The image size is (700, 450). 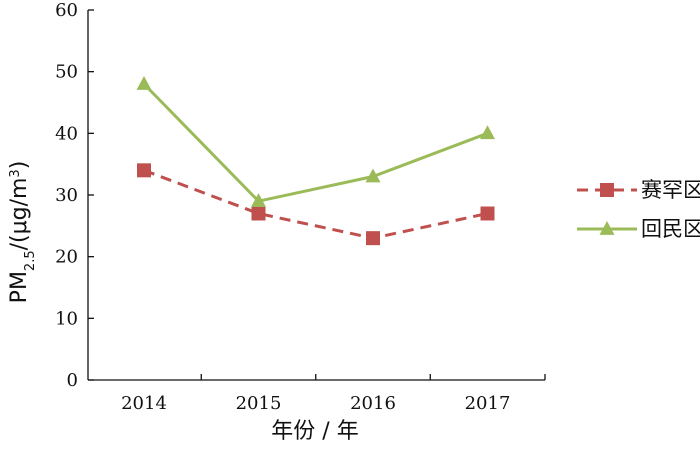 I want to click on legend-label: 回民区, so click(x=670, y=229).